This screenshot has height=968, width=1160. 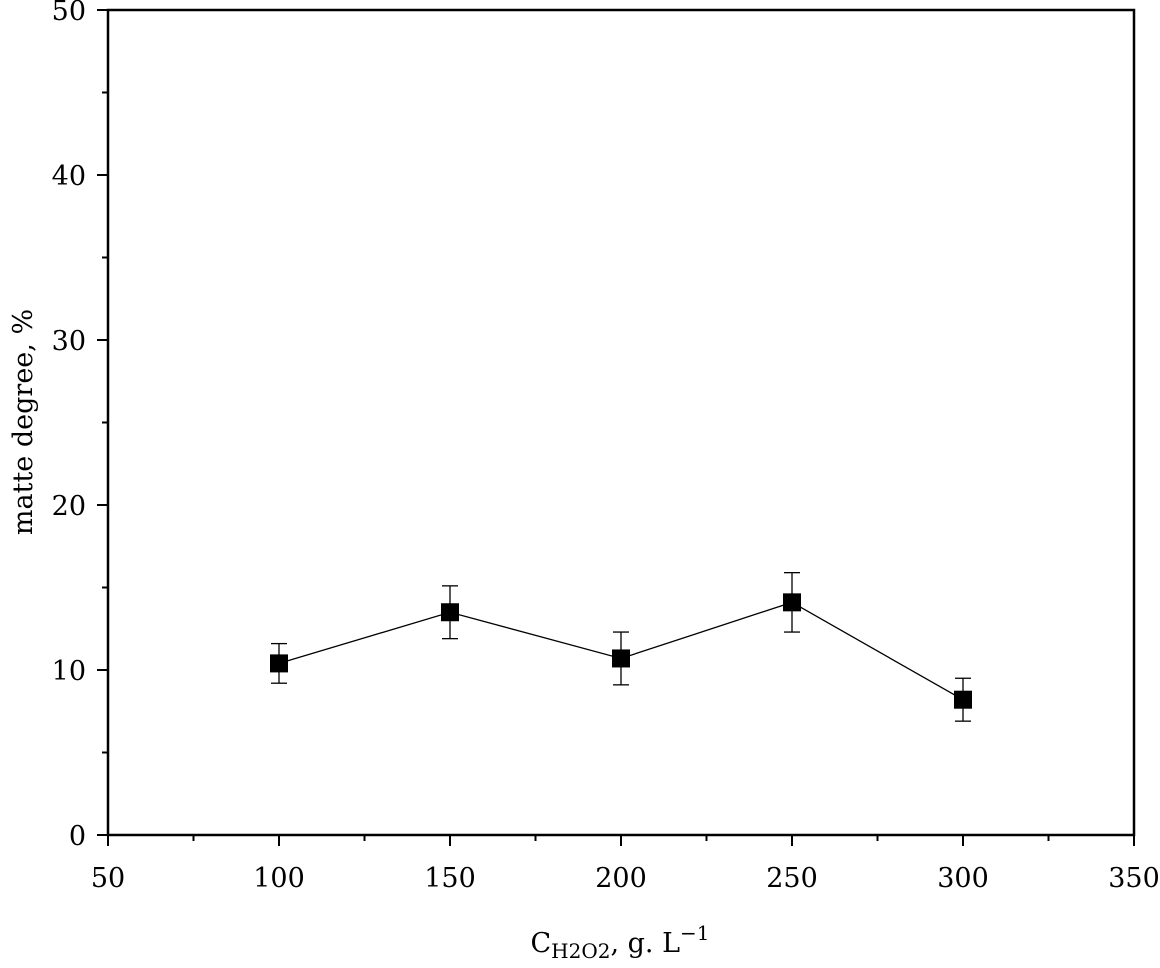 I want to click on x-tick-label: 250, so click(x=792, y=878).